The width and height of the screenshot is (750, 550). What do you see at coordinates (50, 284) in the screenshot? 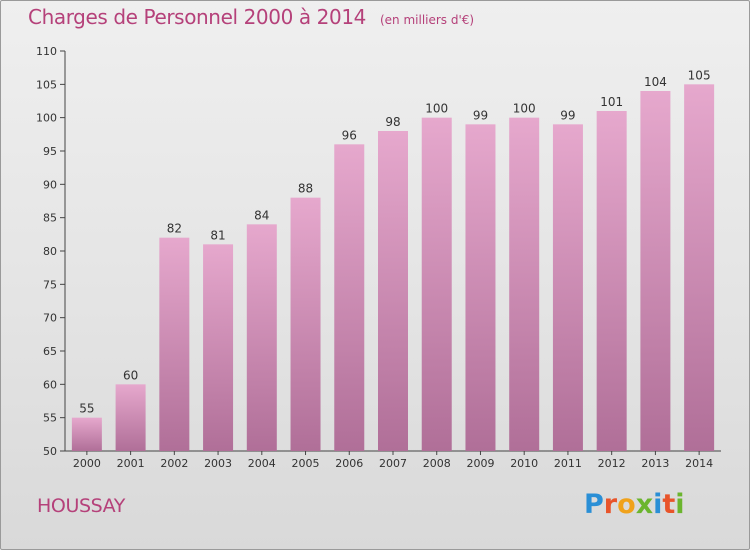
I see `y-tick-label: 75` at bounding box center [50, 284].